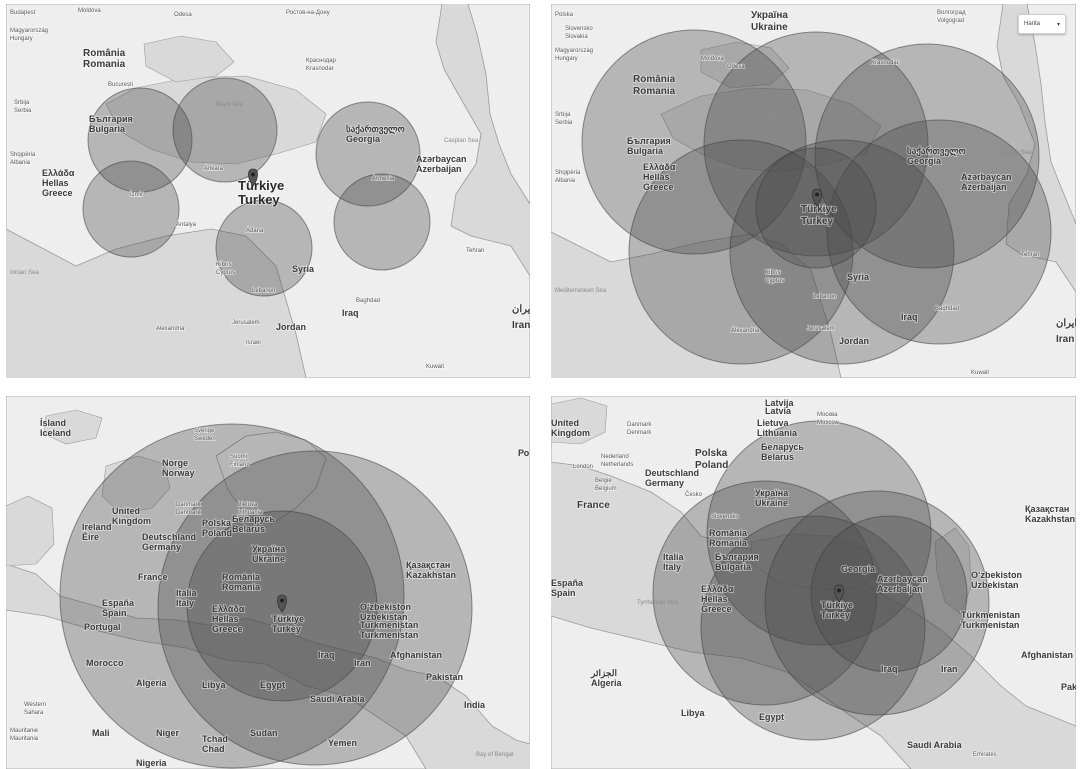  What do you see at coordinates (745, 331) in the screenshot?
I see `map-label: Alexandria` at bounding box center [745, 331].